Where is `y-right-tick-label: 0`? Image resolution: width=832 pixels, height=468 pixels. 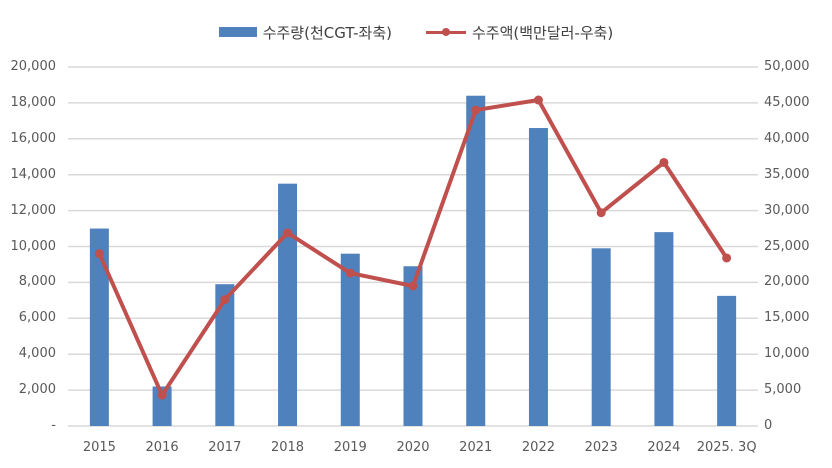
y-right-tick-label: 0 is located at coordinates (768, 425).